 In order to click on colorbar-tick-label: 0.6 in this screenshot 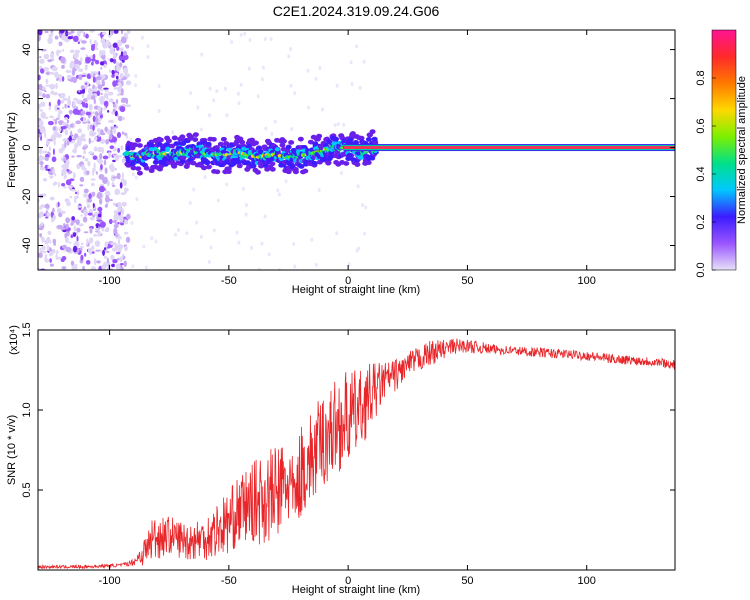, I will do `click(701, 125)`.